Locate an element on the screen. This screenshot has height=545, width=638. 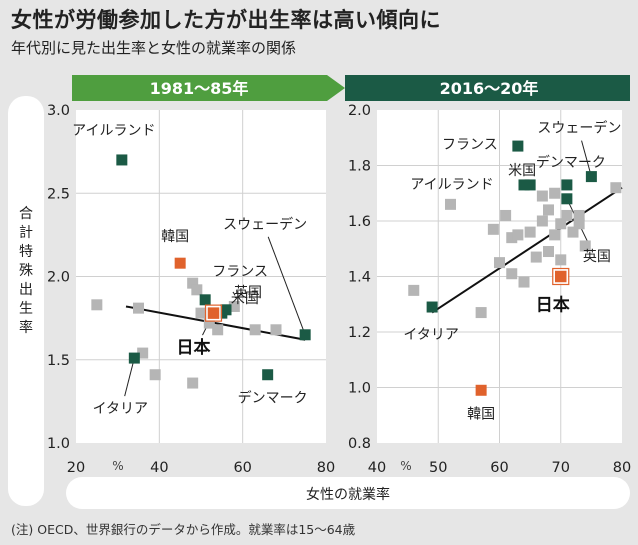
y-tick-label: 1.6 is located at coordinates (359, 222).